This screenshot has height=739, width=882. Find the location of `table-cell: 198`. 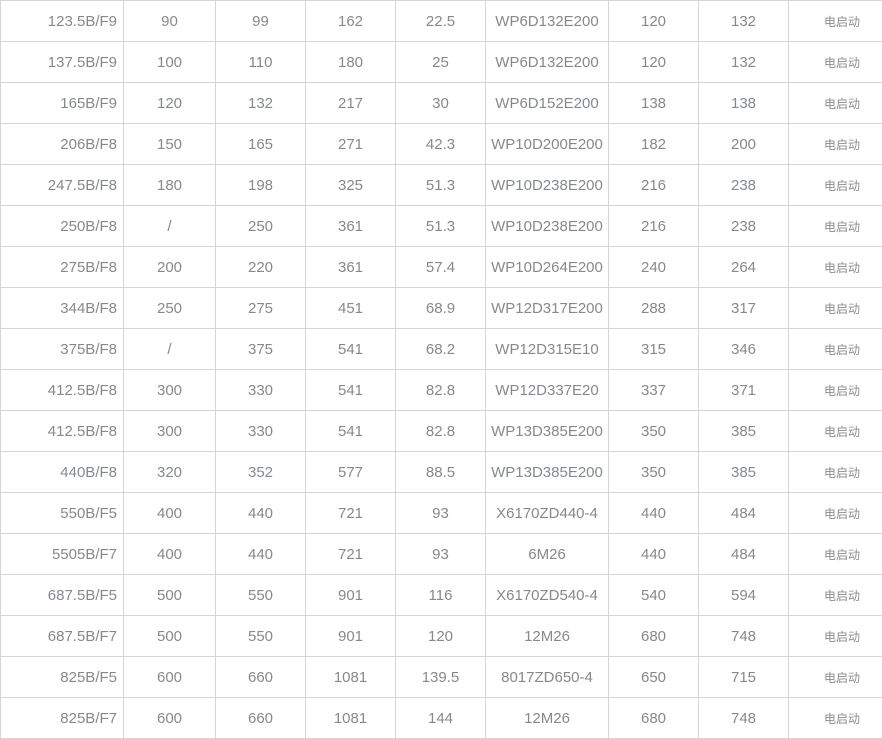

table-cell: 198 is located at coordinates (260, 185).